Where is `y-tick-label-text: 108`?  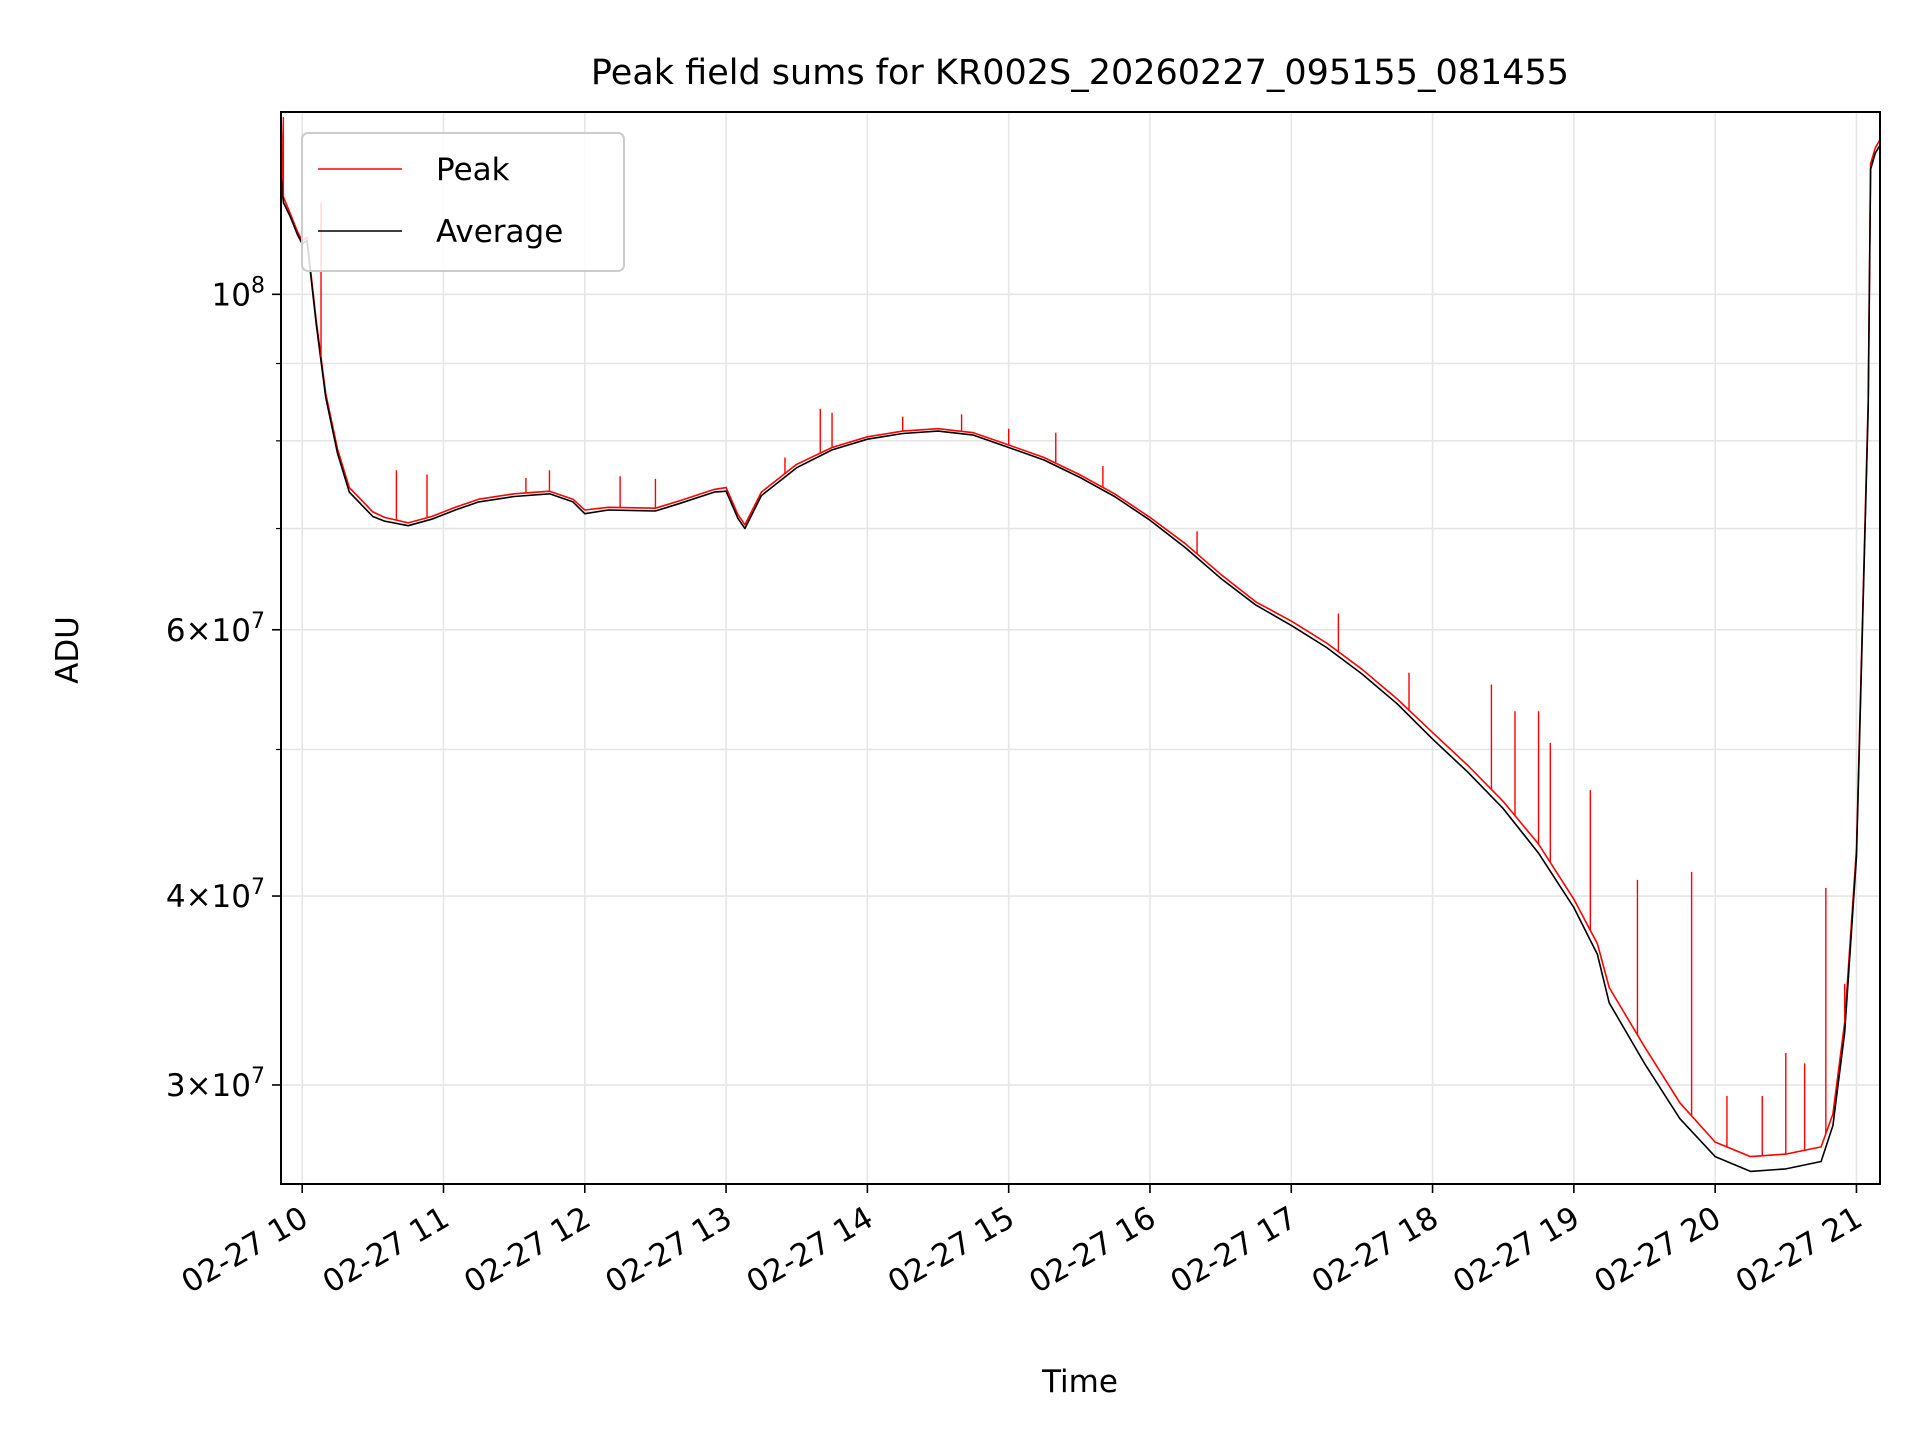 y-tick-label-text: 108 is located at coordinates (238, 293).